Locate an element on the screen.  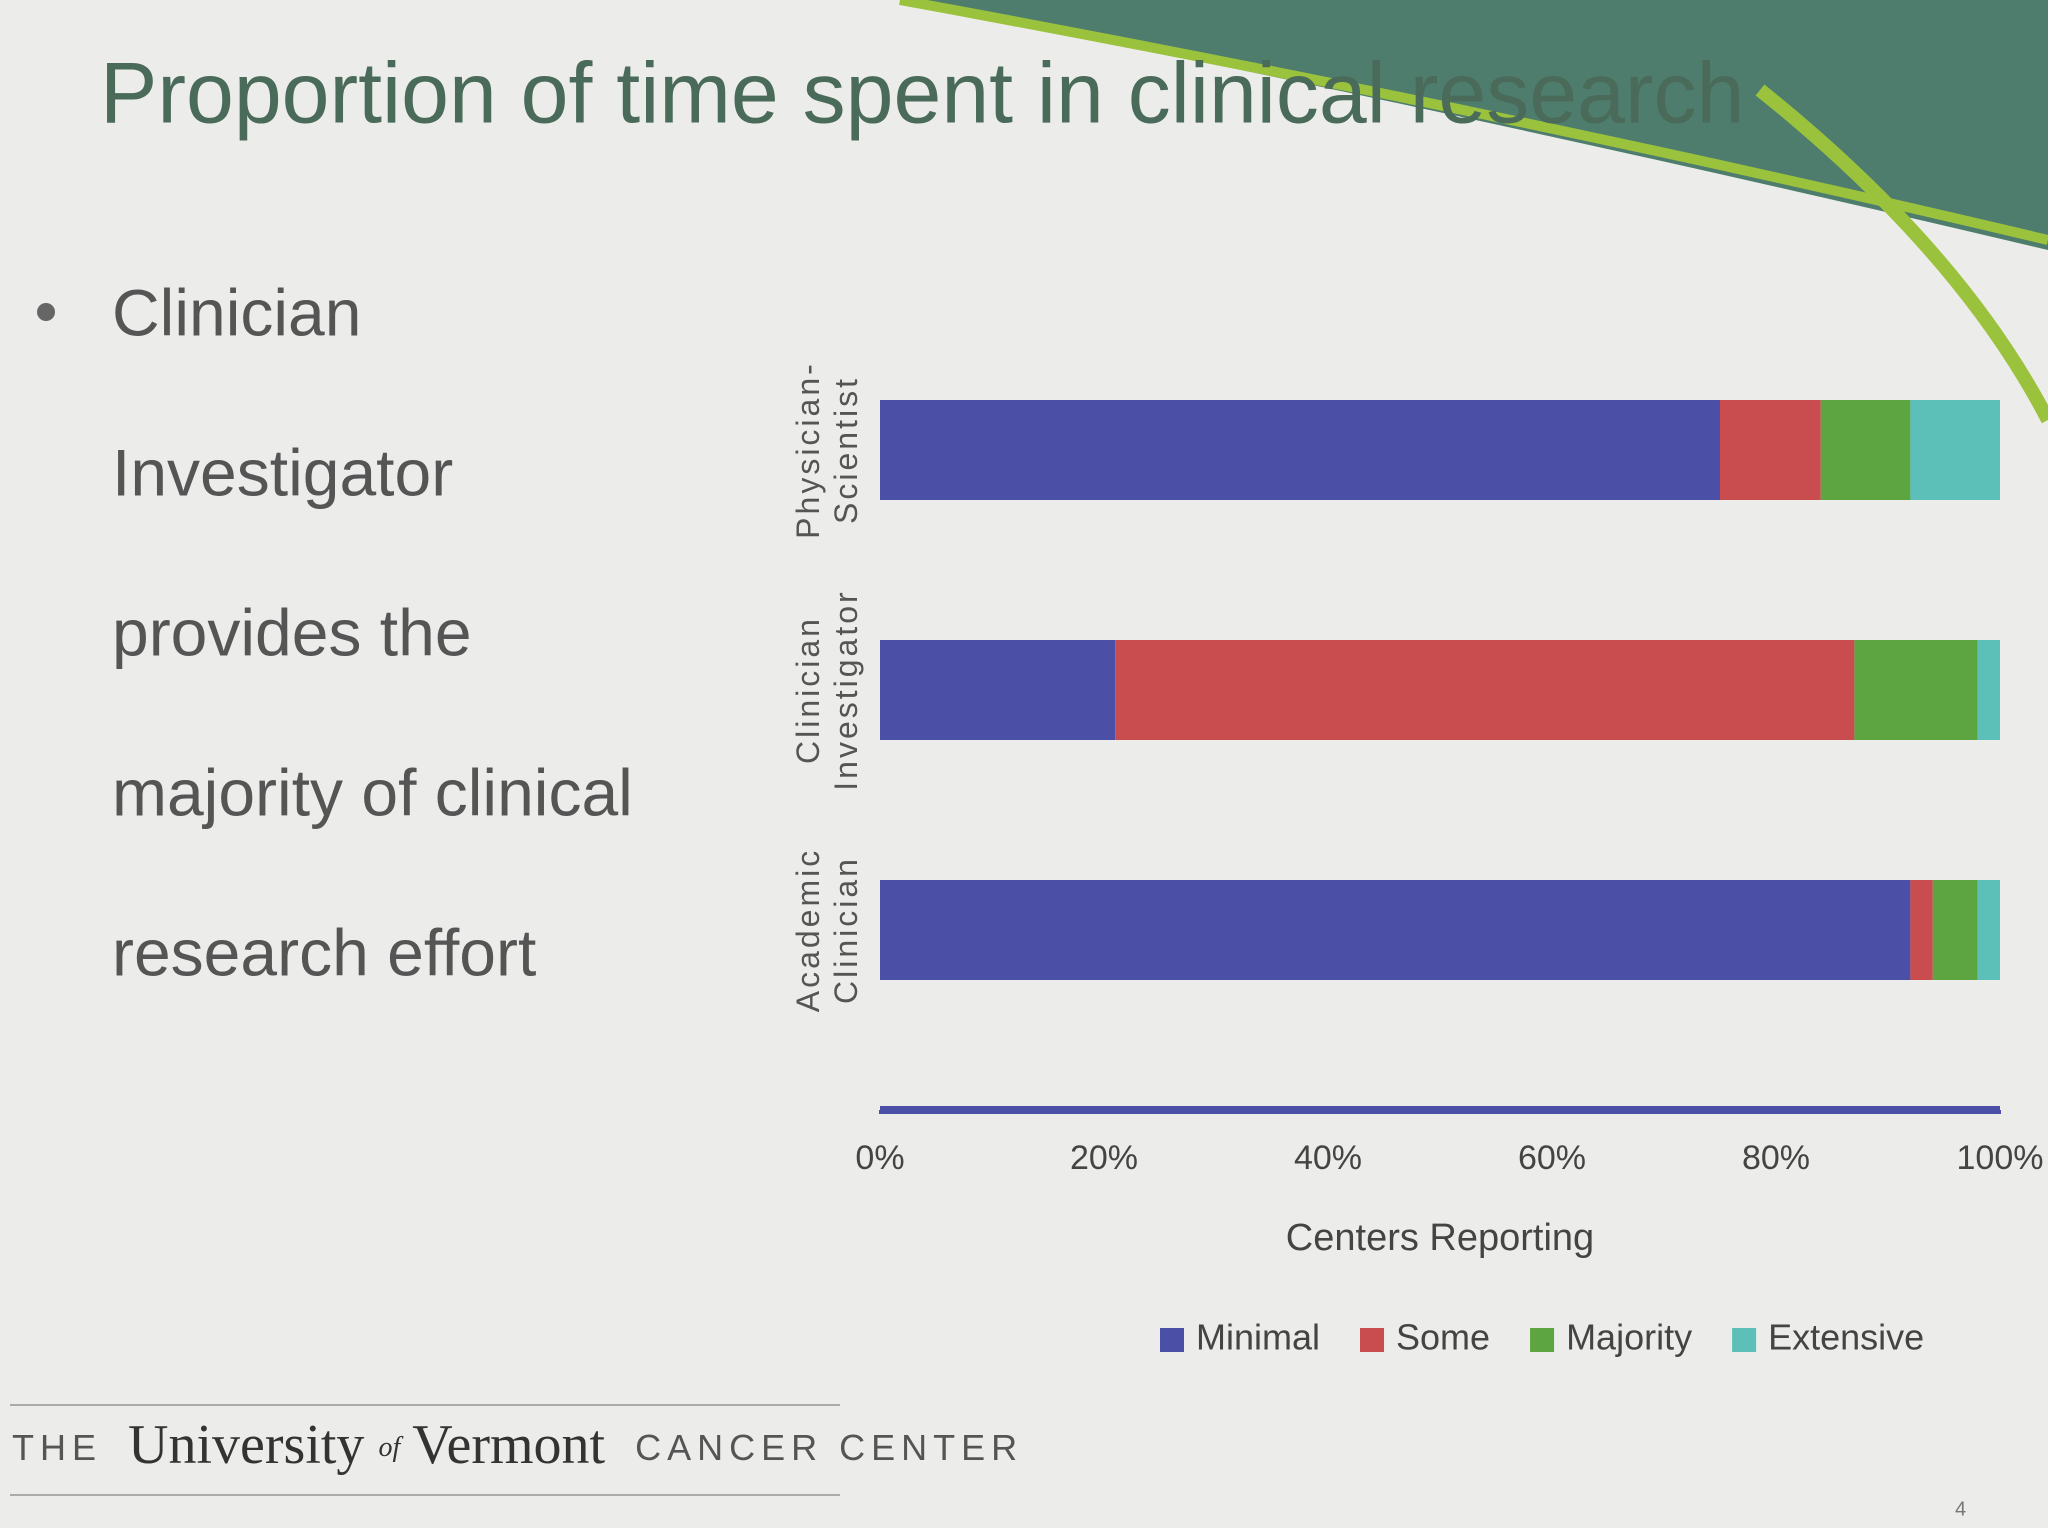
bullet-line: Investigator is located at coordinates (282, 472).